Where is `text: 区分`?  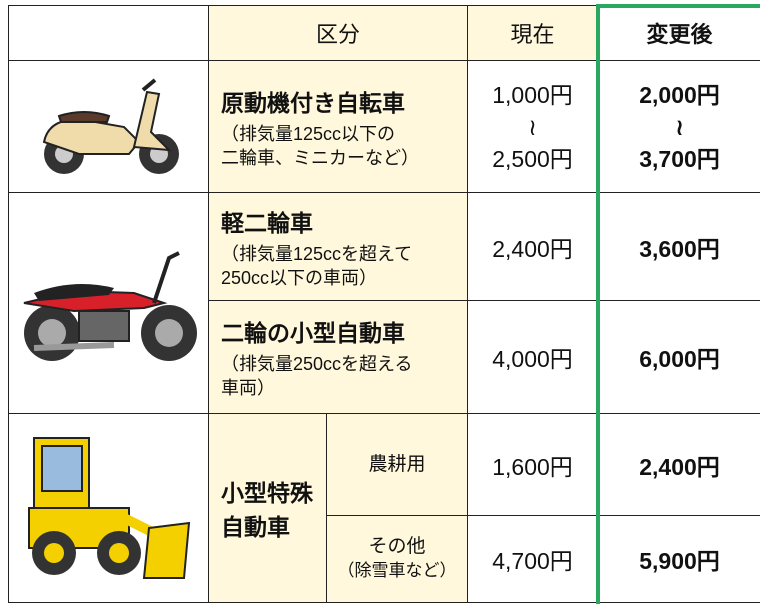 text: 区分 is located at coordinates (337, 34).